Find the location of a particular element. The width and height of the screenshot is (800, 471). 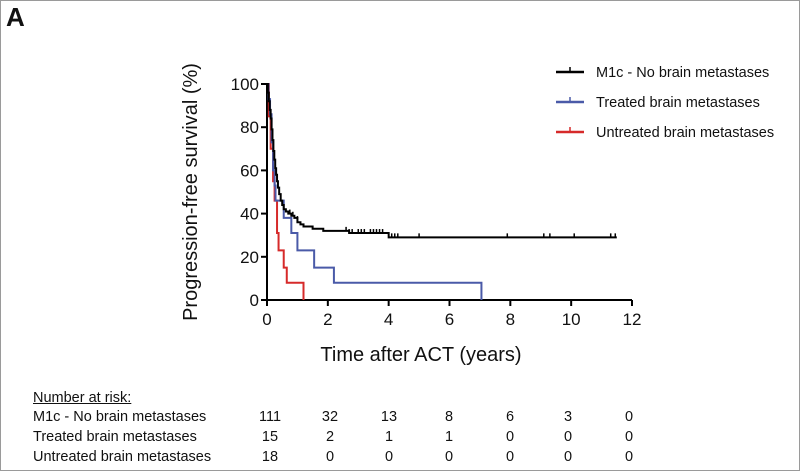

risk-count: 111 is located at coordinates (270, 417).